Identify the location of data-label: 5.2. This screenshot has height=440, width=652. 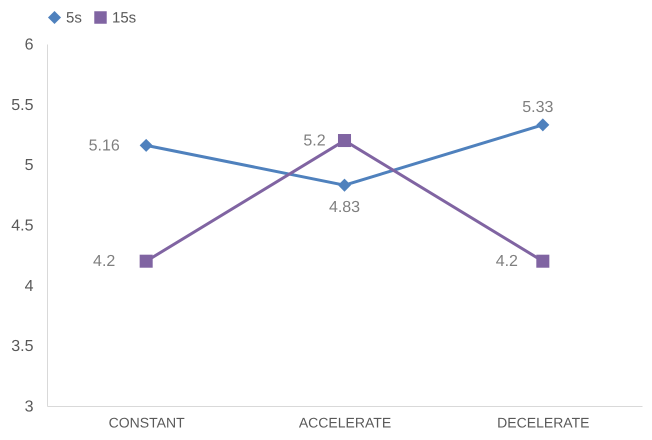
(314, 141).